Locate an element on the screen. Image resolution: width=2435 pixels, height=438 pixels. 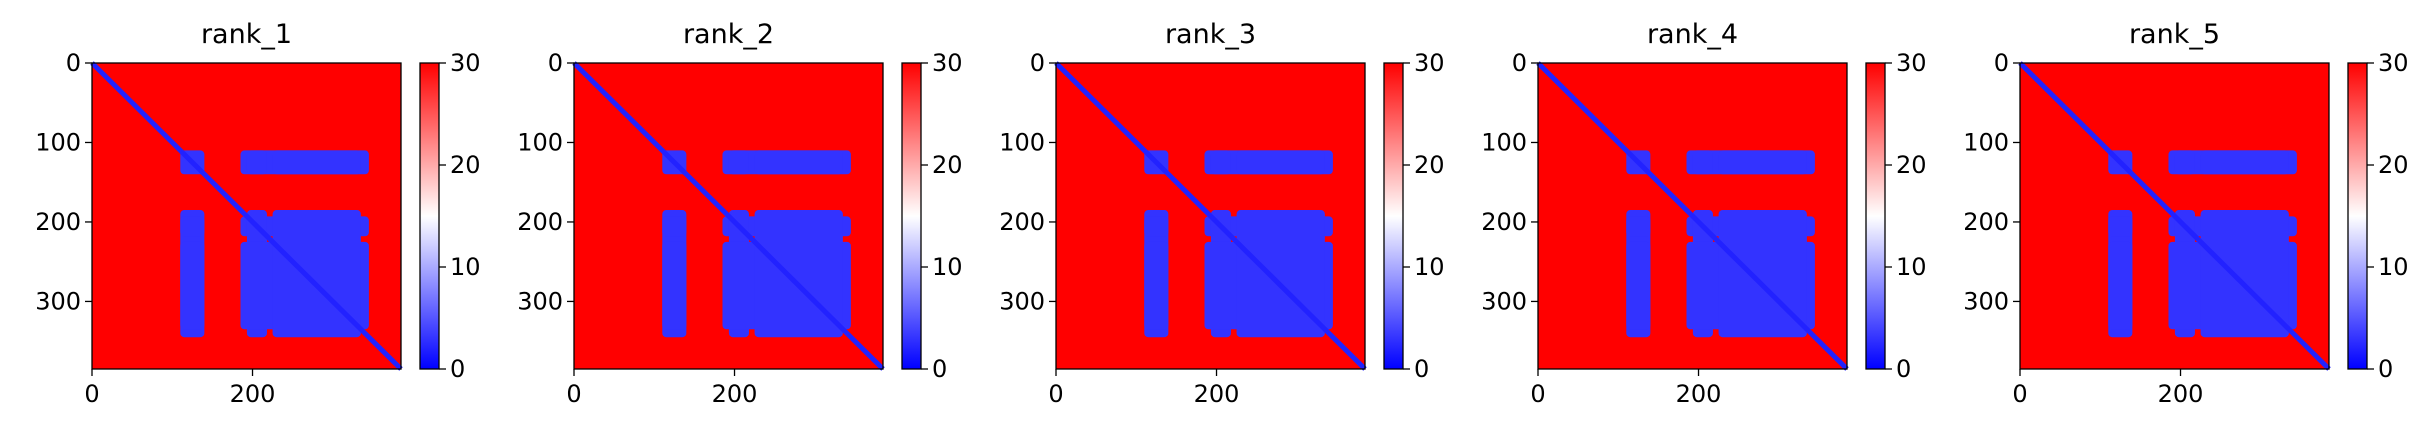
chart-title: rank_1 is located at coordinates (246, 34).